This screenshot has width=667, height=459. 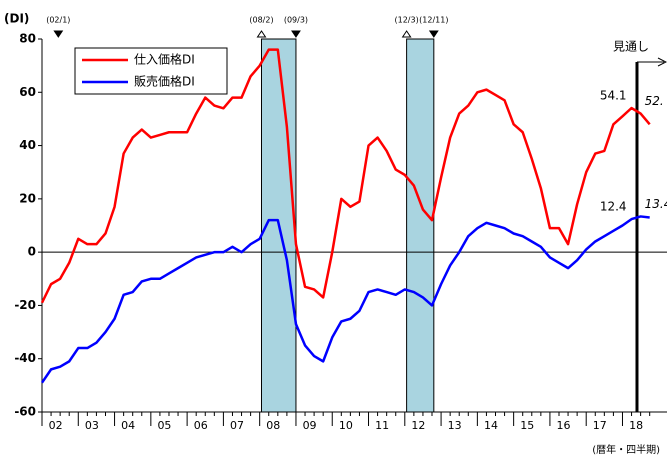 What do you see at coordinates (613, 96) in the screenshot?
I see `value-label: 54.1` at bounding box center [613, 96].